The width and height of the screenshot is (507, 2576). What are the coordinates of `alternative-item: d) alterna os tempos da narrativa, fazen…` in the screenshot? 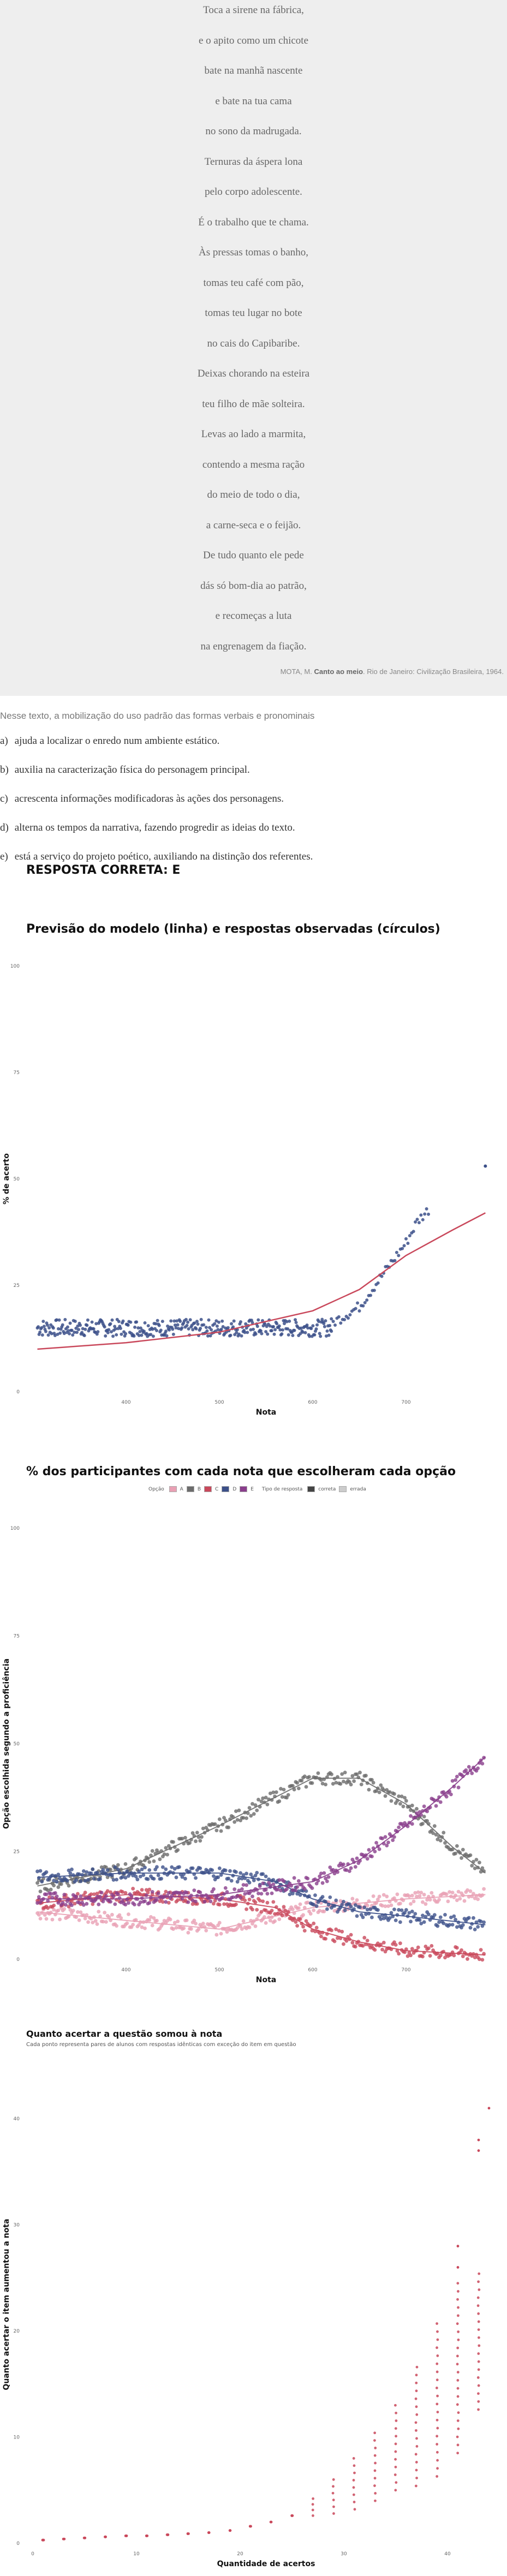 It's located at (148, 828).